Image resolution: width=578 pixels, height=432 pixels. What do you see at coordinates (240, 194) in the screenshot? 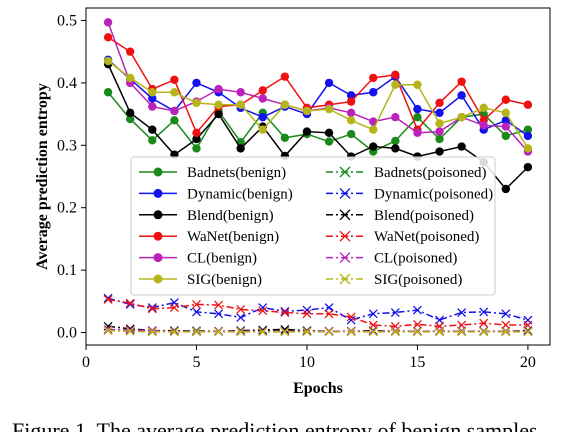
I see `legend-label: Dynamic(benign)` at bounding box center [240, 194].